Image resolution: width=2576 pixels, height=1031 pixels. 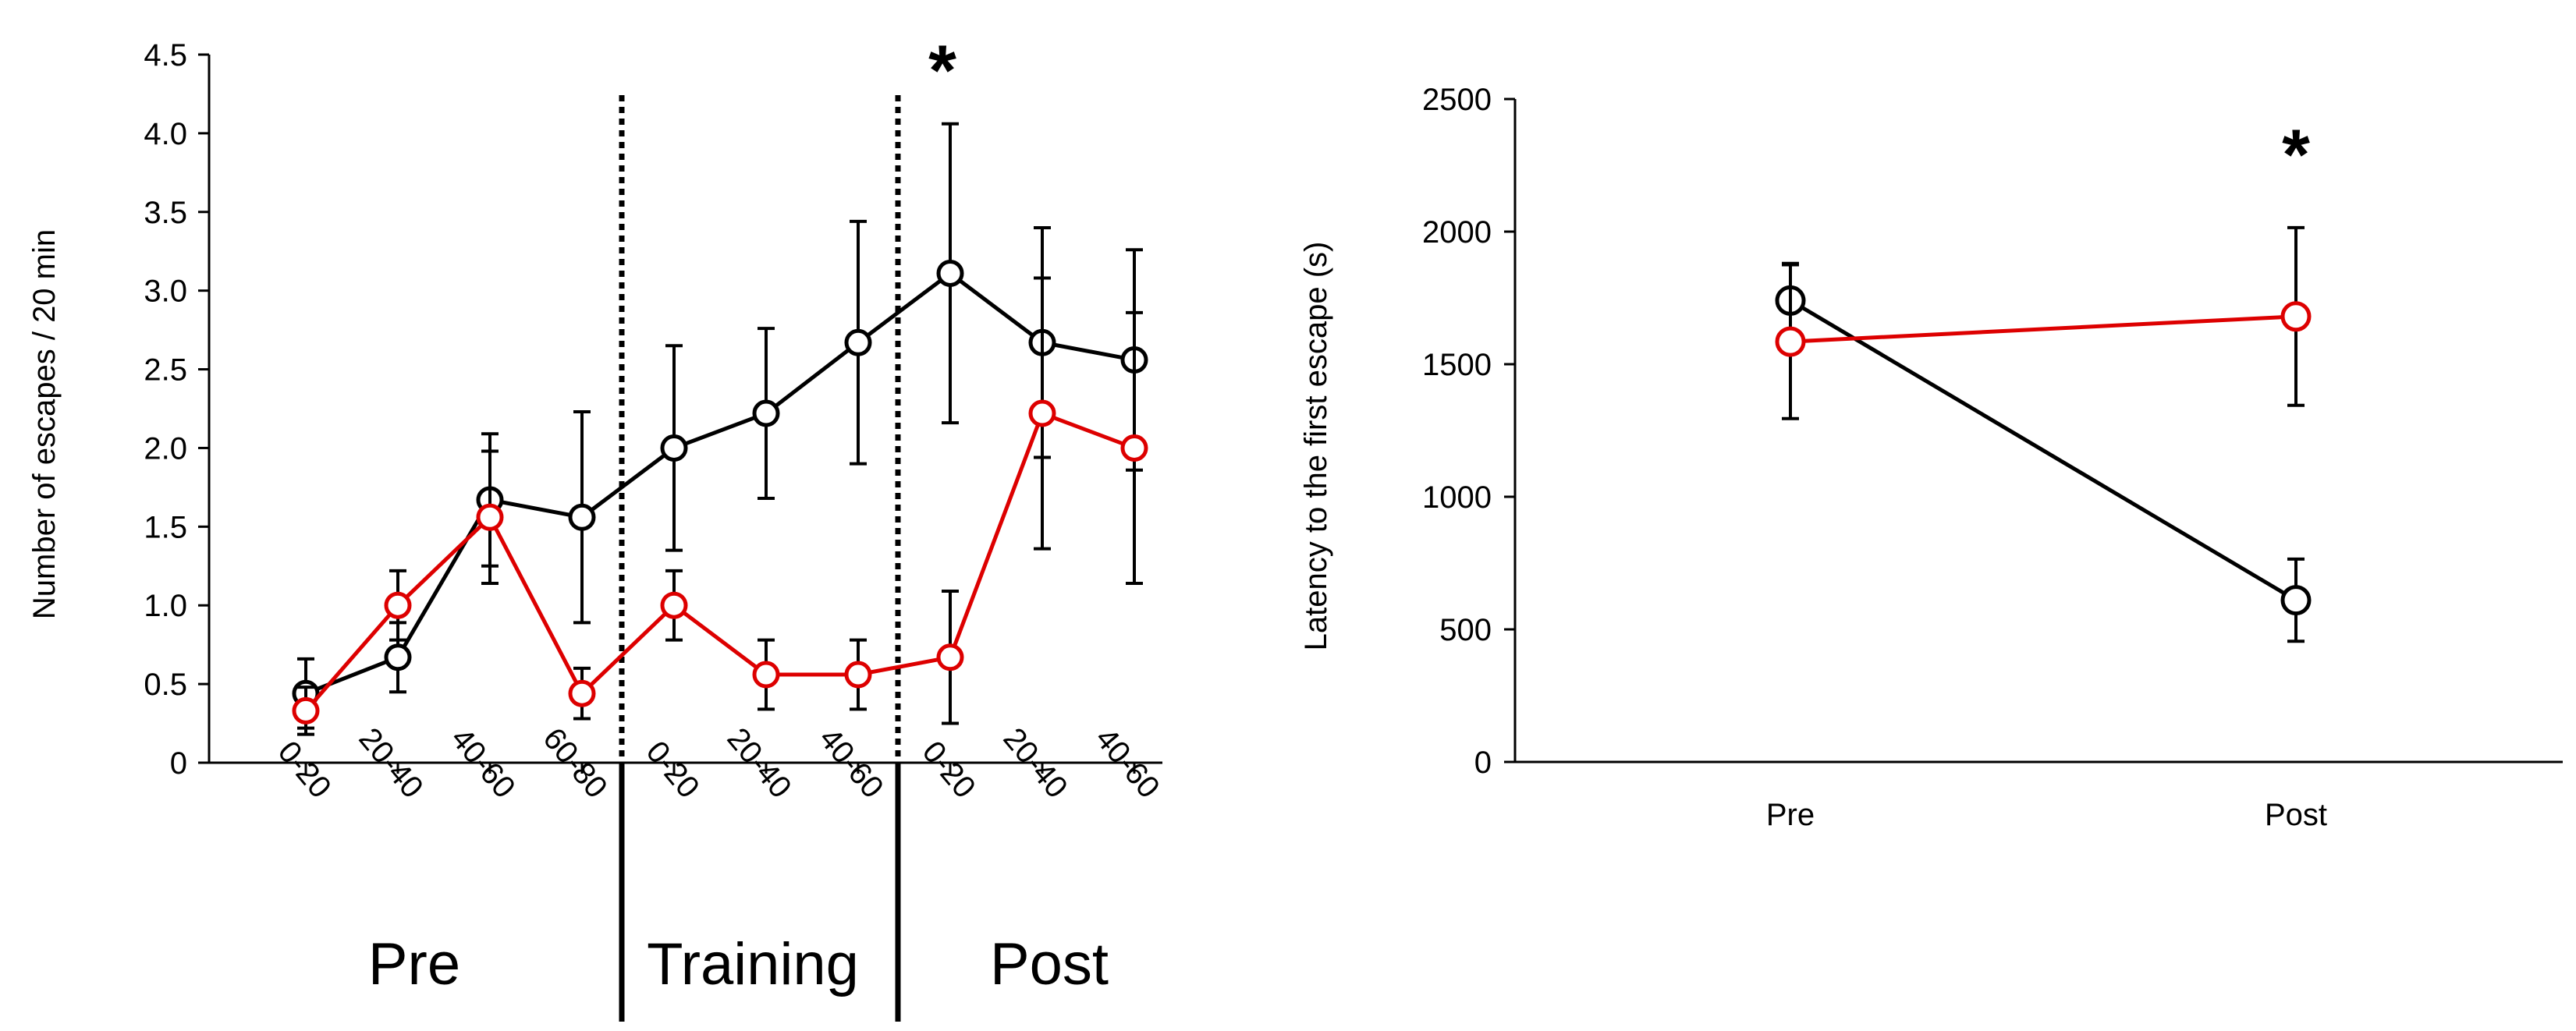 I want to click on escapes-y-tick-label: 0, so click(x=178, y=763).